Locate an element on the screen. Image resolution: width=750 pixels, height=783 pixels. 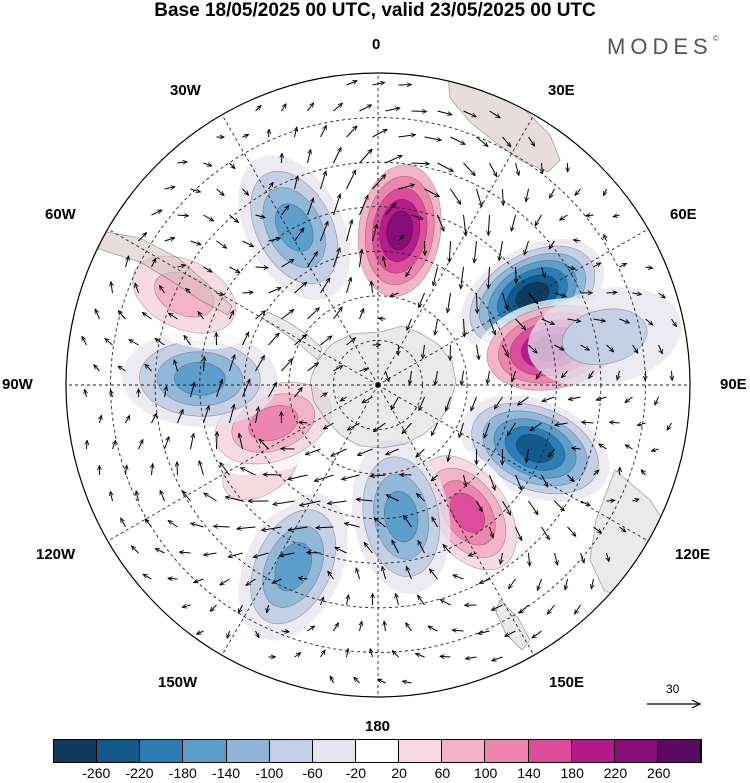
latitude-circle is located at coordinates (378, 385).